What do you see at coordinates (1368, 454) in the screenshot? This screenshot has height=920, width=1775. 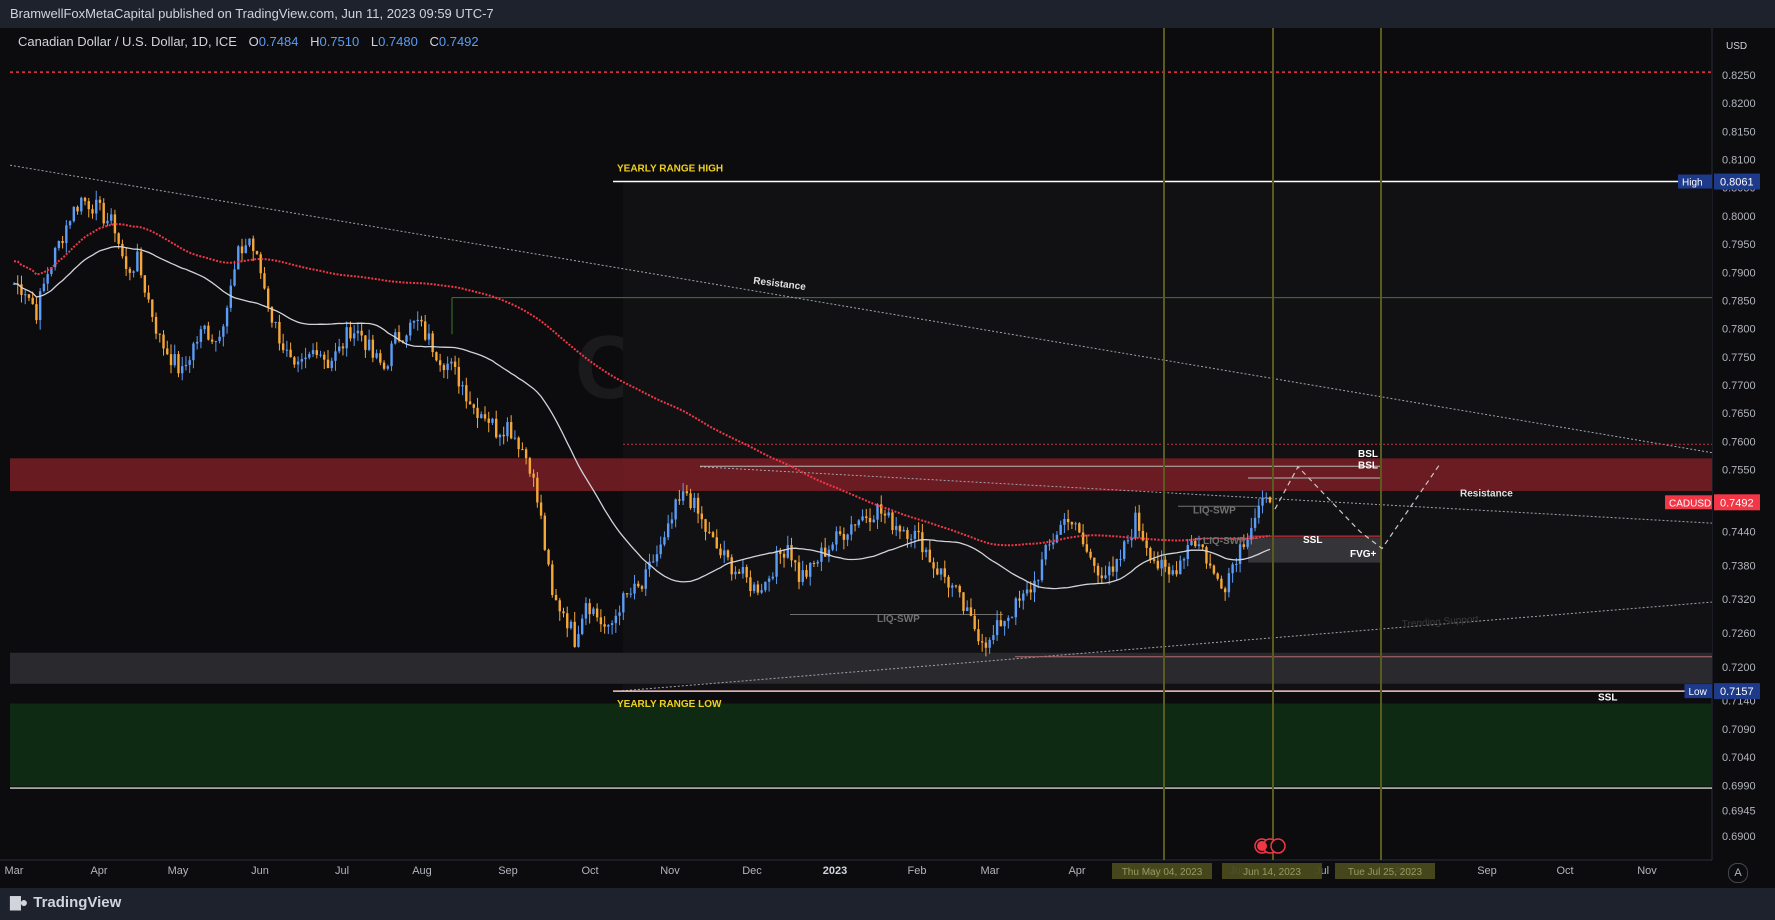 I see `label-bsl-1: BSL` at bounding box center [1368, 454].